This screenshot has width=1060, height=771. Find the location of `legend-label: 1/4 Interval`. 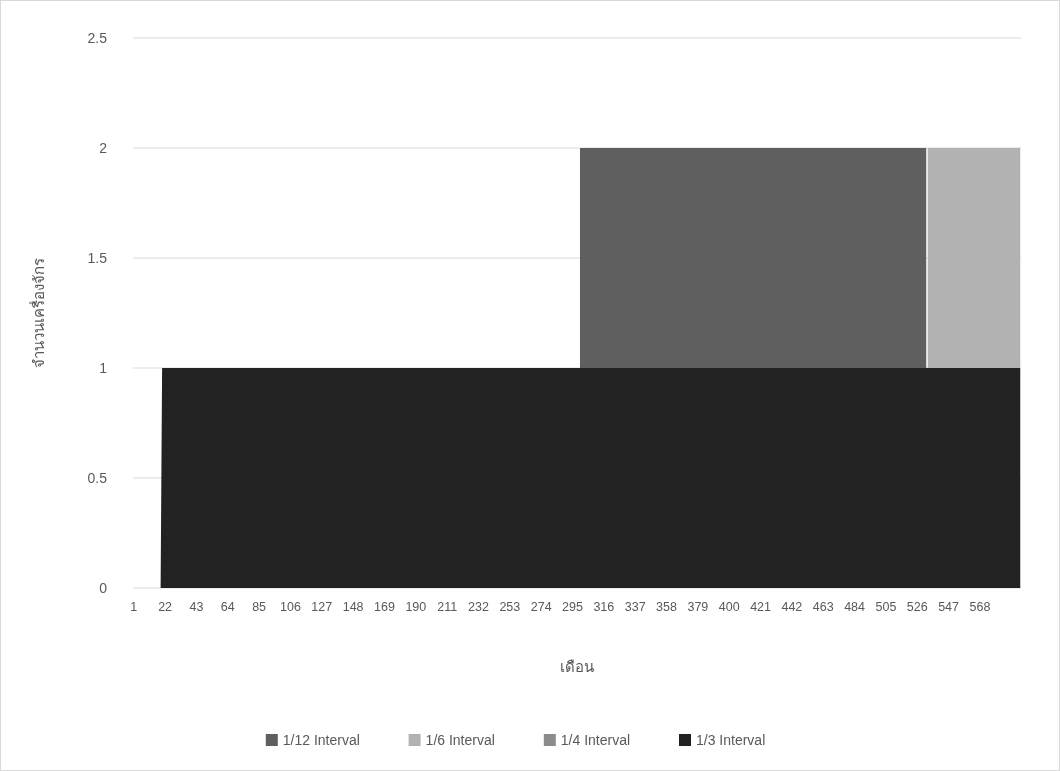

legend-label: 1/4 Interval is located at coordinates (595, 740).